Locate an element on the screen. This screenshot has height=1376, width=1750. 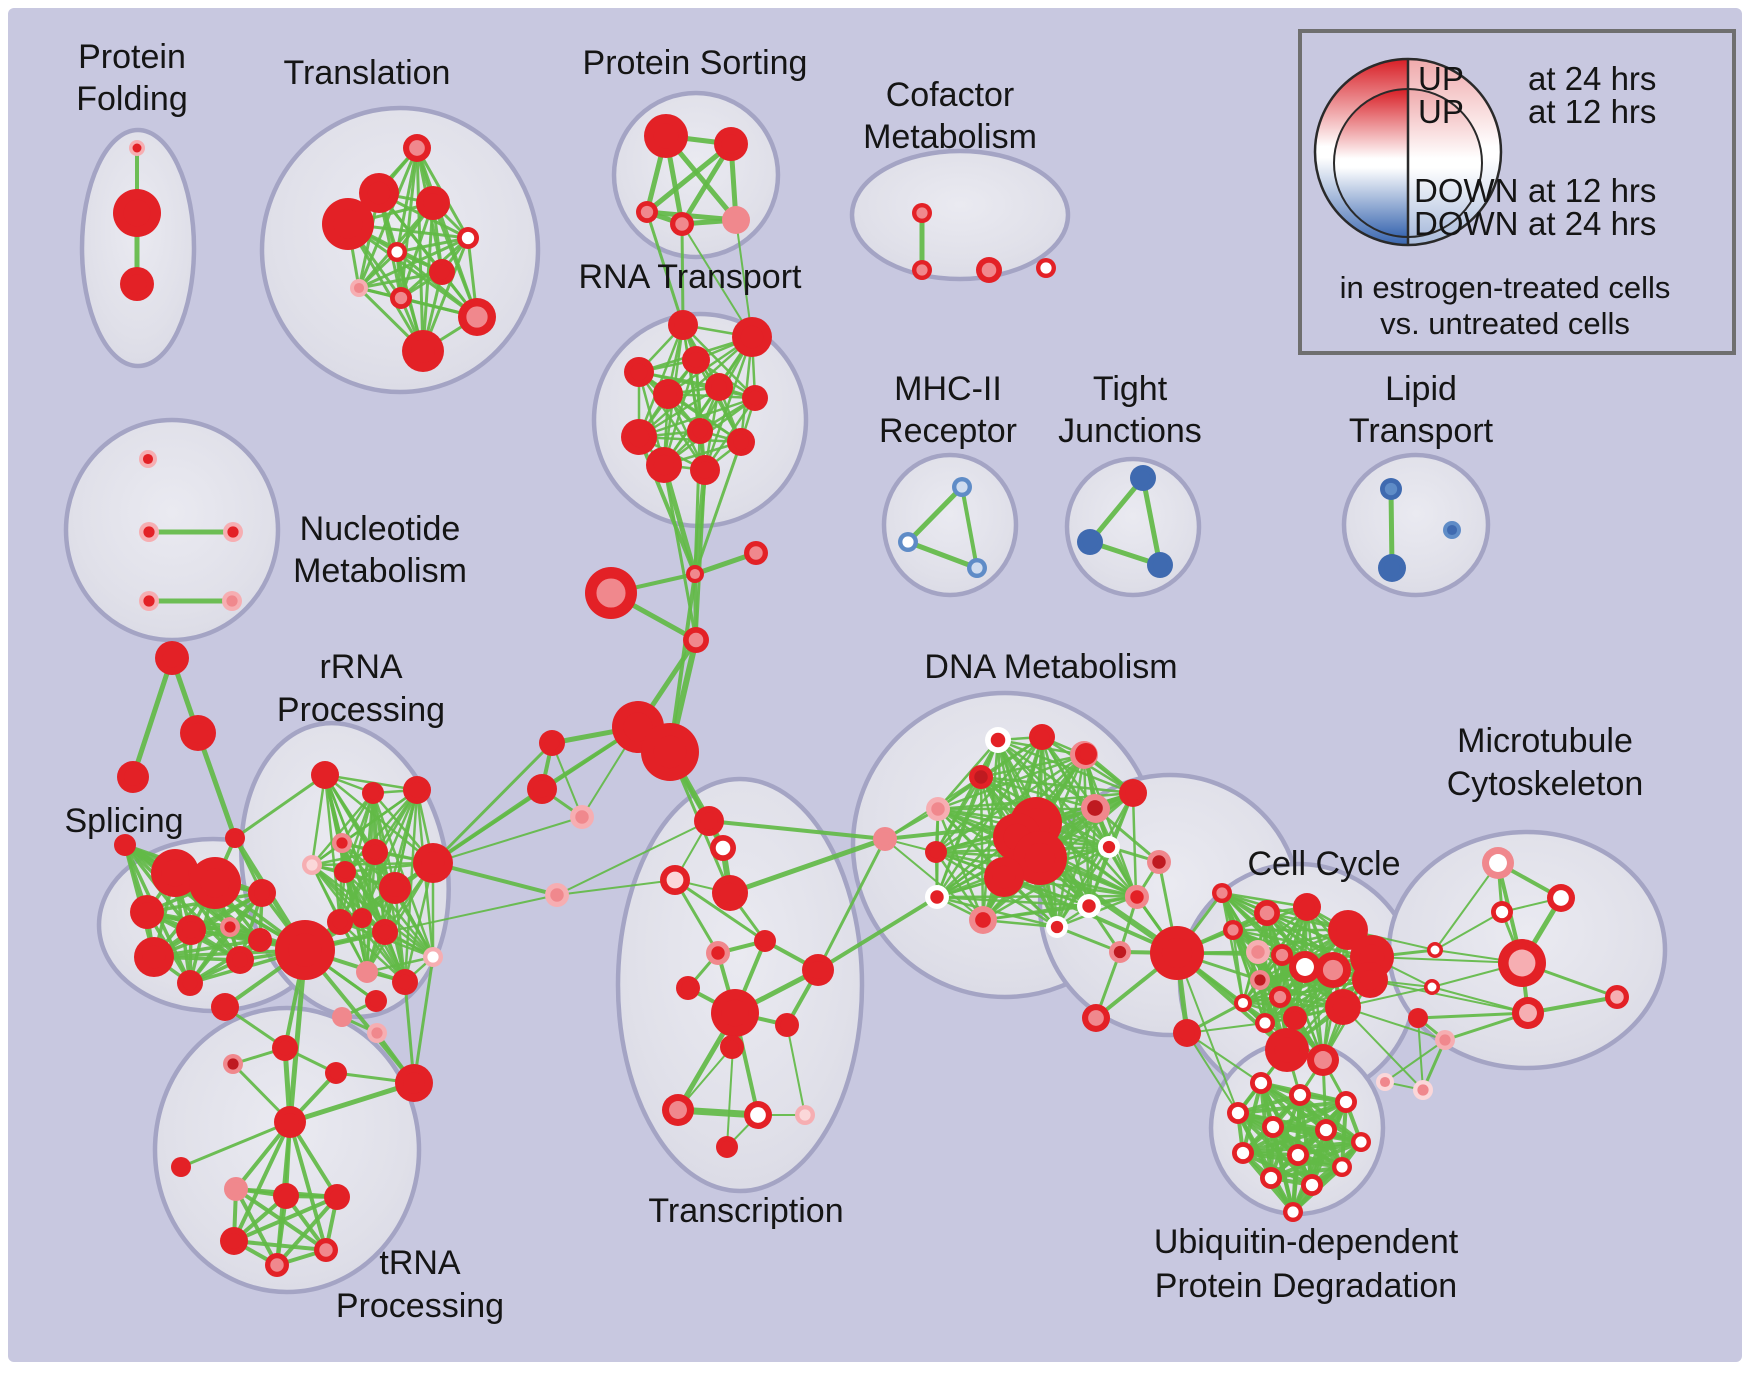
node-u12 is located at coordinates (1312, 1185).